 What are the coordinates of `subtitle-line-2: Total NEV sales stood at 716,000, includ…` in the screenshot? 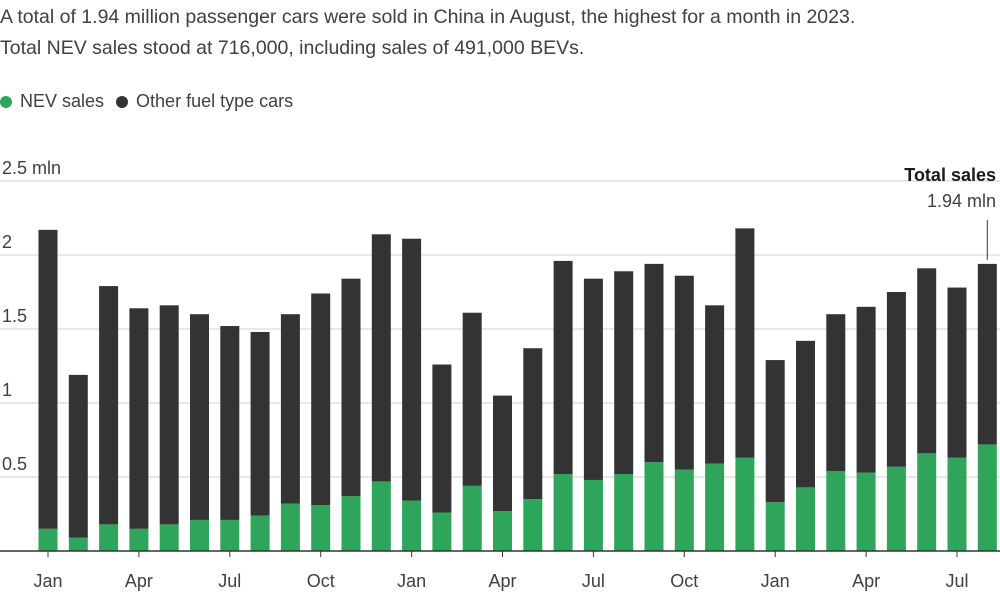 It's located at (292, 48).